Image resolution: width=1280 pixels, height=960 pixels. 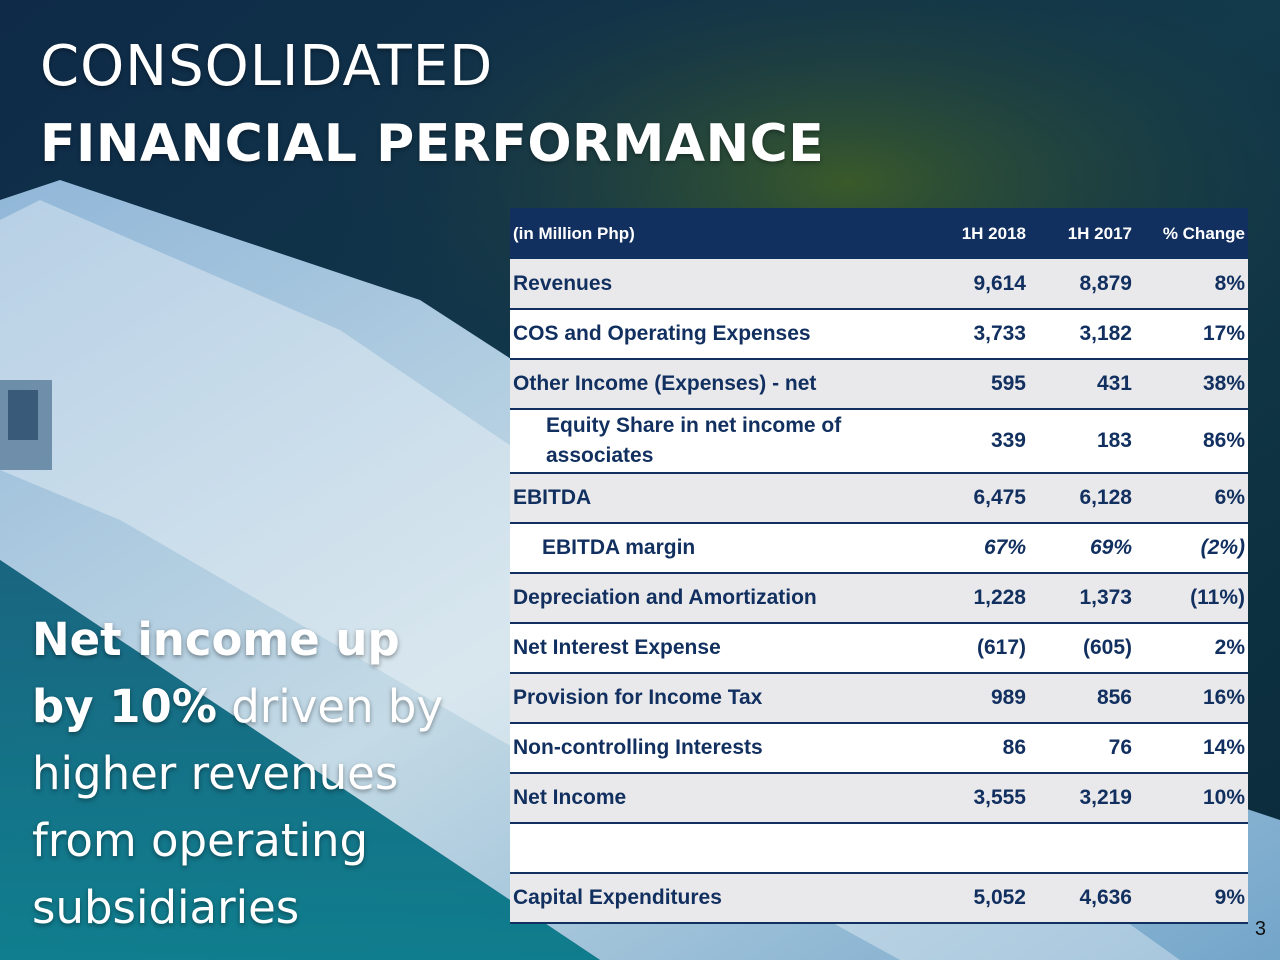 I want to click on cell-1h-2018: 339, so click(x=975, y=441).